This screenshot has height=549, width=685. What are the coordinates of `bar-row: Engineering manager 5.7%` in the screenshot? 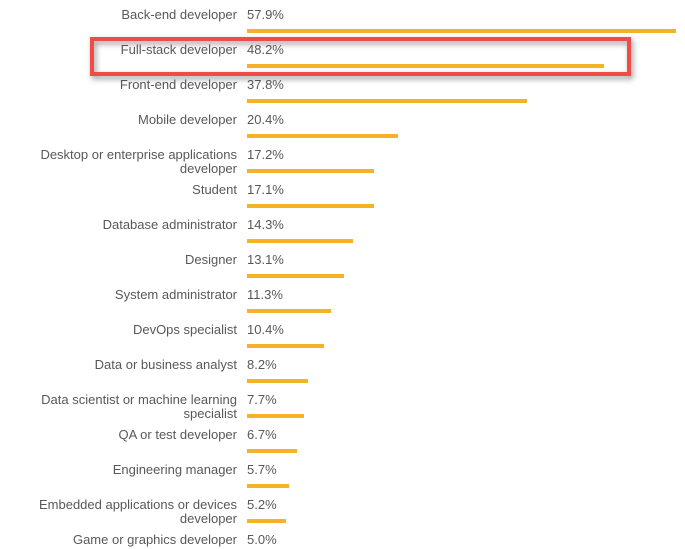 It's located at (342, 472).